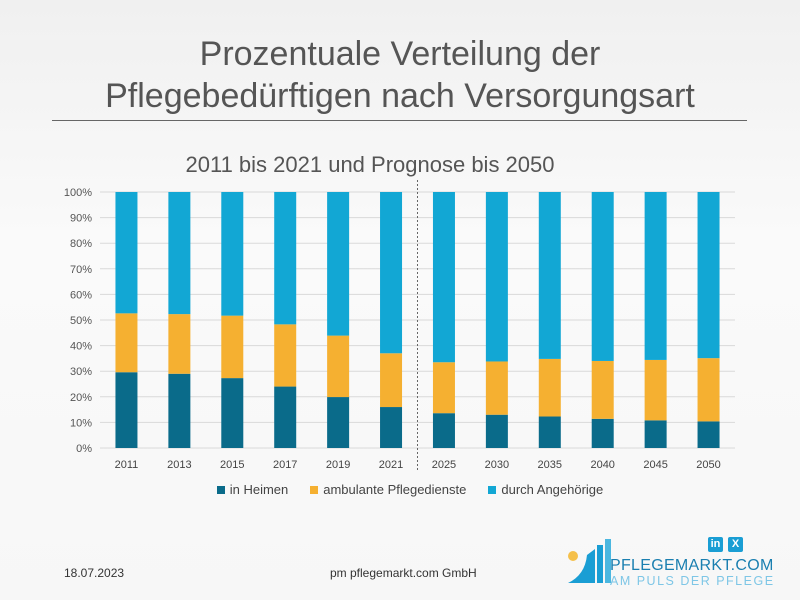 The height and width of the screenshot is (600, 800). What do you see at coordinates (400, 54) in the screenshot?
I see `title-line-1: Prozentuale Verteilung der` at bounding box center [400, 54].